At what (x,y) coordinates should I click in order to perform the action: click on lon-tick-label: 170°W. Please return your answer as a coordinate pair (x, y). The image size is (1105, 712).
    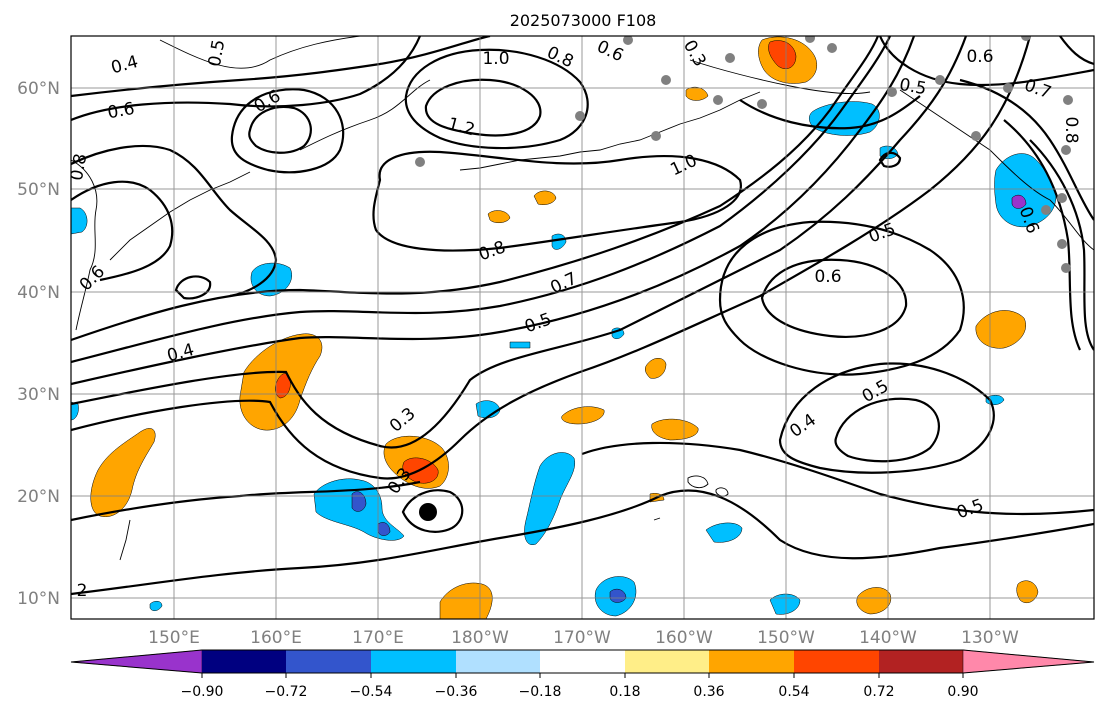
    Looking at the image, I should click on (582, 638).